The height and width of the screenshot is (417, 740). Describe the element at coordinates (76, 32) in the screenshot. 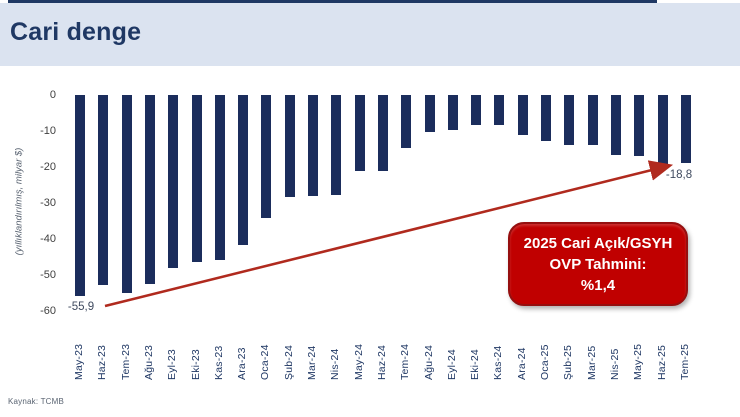

I see `page-title: Cari denge` at that location.